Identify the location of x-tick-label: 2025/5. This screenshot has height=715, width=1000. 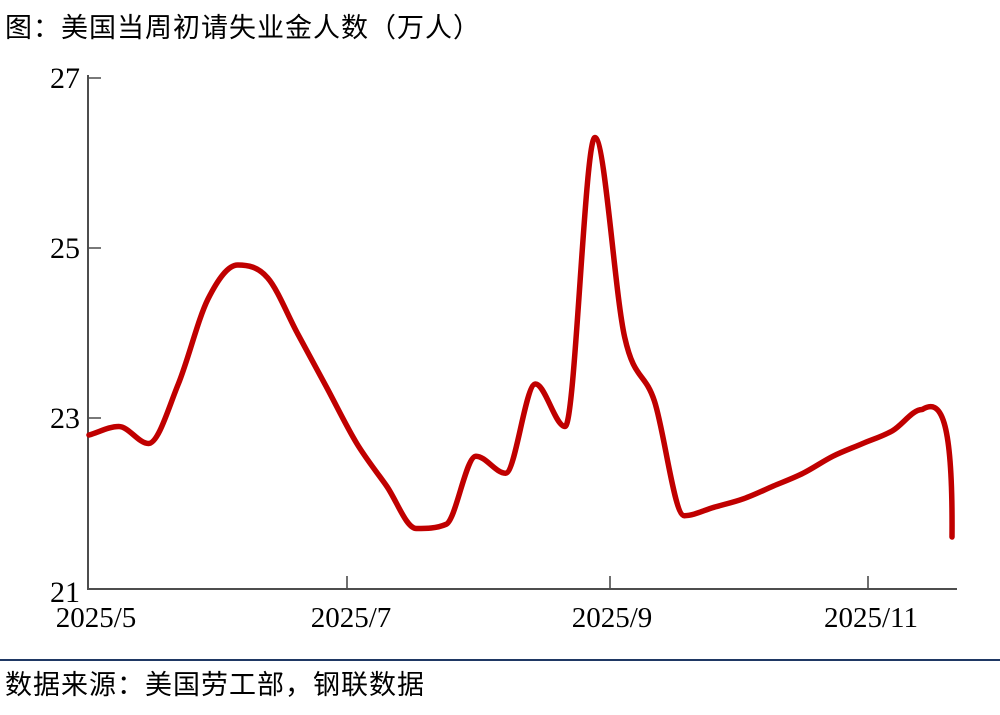
(96, 618).